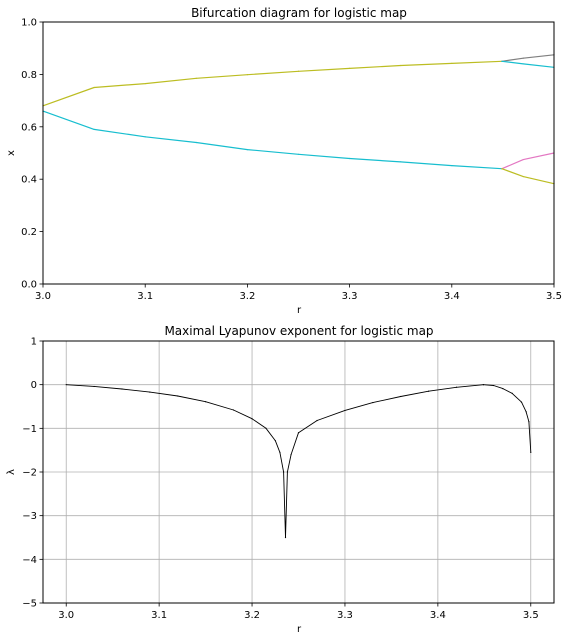 This screenshot has height=640, width=568. I want to click on y-tick-label: 1.0, so click(29, 23).